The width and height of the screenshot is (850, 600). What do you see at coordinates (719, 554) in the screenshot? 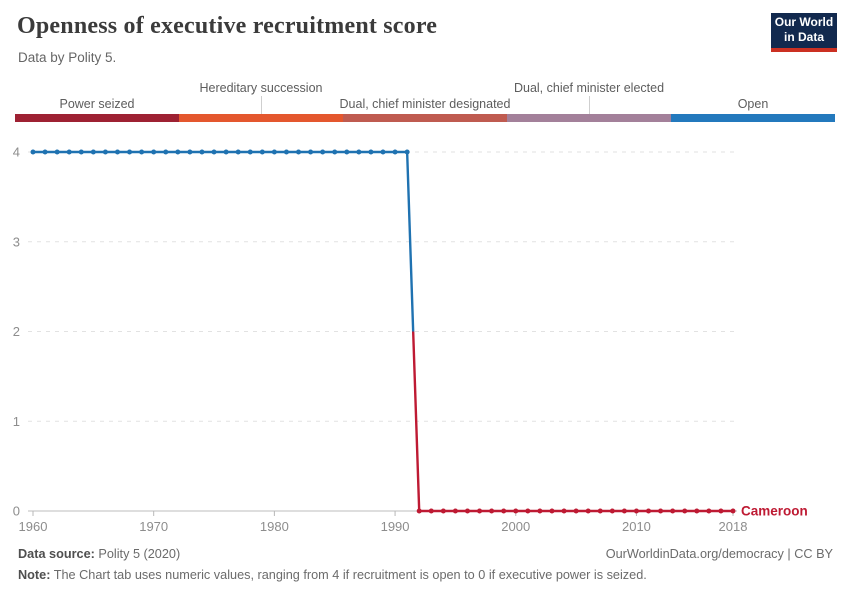
I see `owid-license-link: OurWorldinData.org/democracy | CC BY` at bounding box center [719, 554].